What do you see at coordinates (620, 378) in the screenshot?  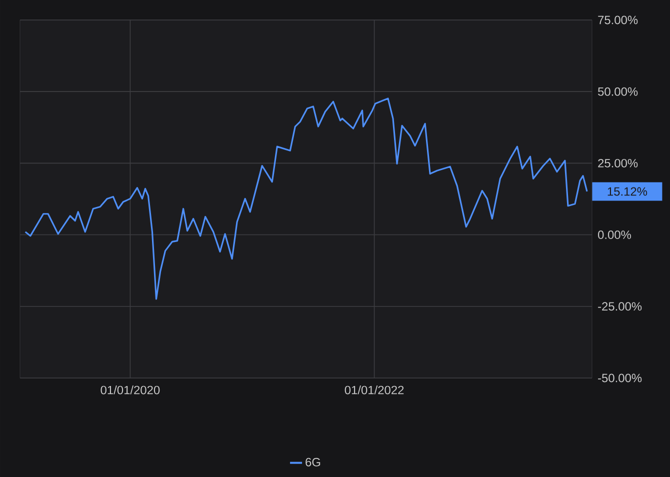 I see `y-tick-label: -50.00%` at bounding box center [620, 378].